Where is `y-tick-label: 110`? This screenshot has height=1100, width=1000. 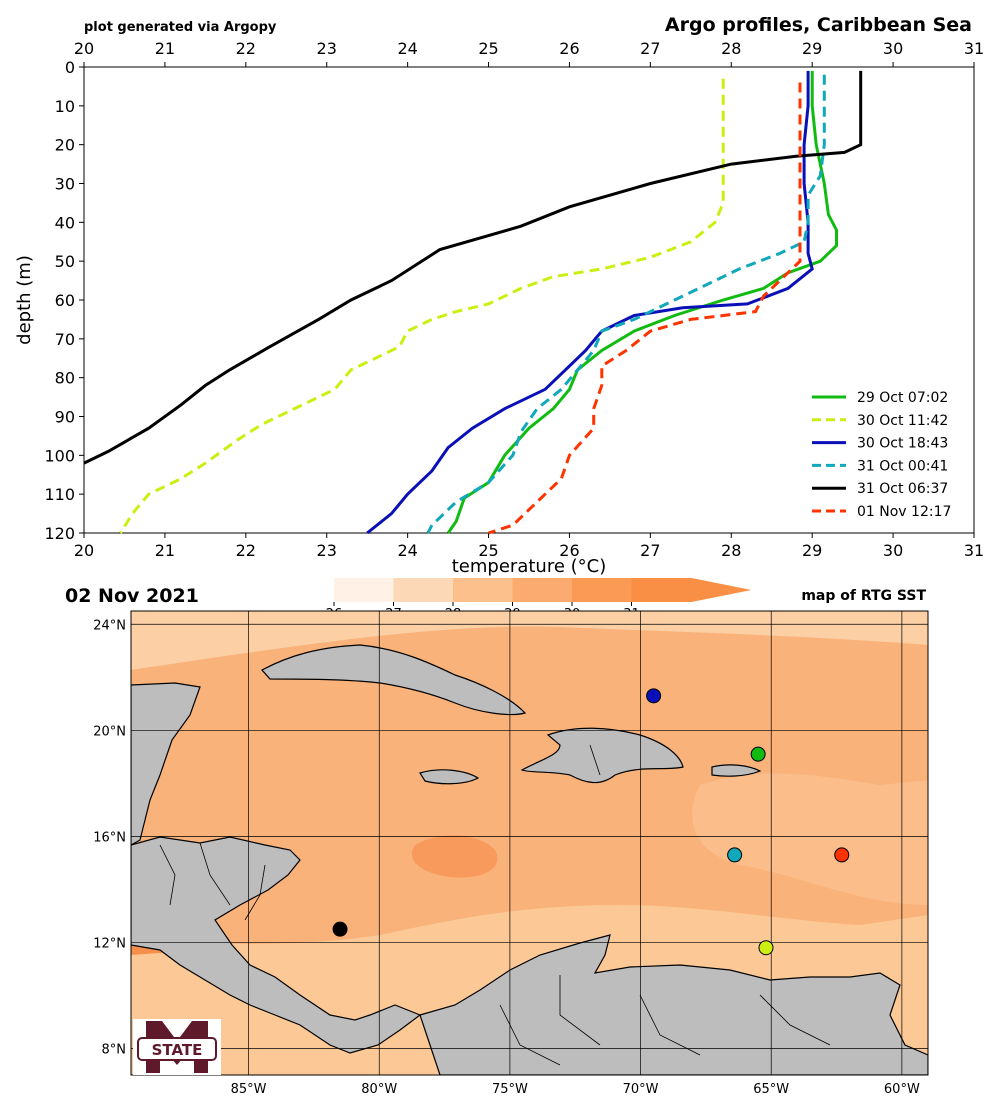 y-tick-label: 110 is located at coordinates (59, 494).